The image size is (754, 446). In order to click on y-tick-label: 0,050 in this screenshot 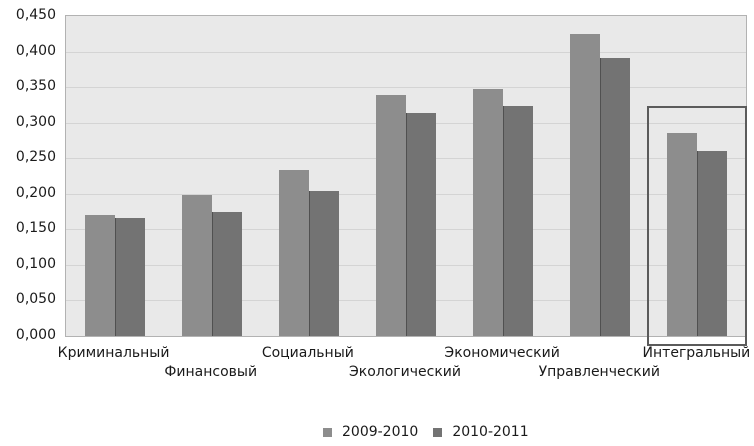, I will do `click(35, 299)`.